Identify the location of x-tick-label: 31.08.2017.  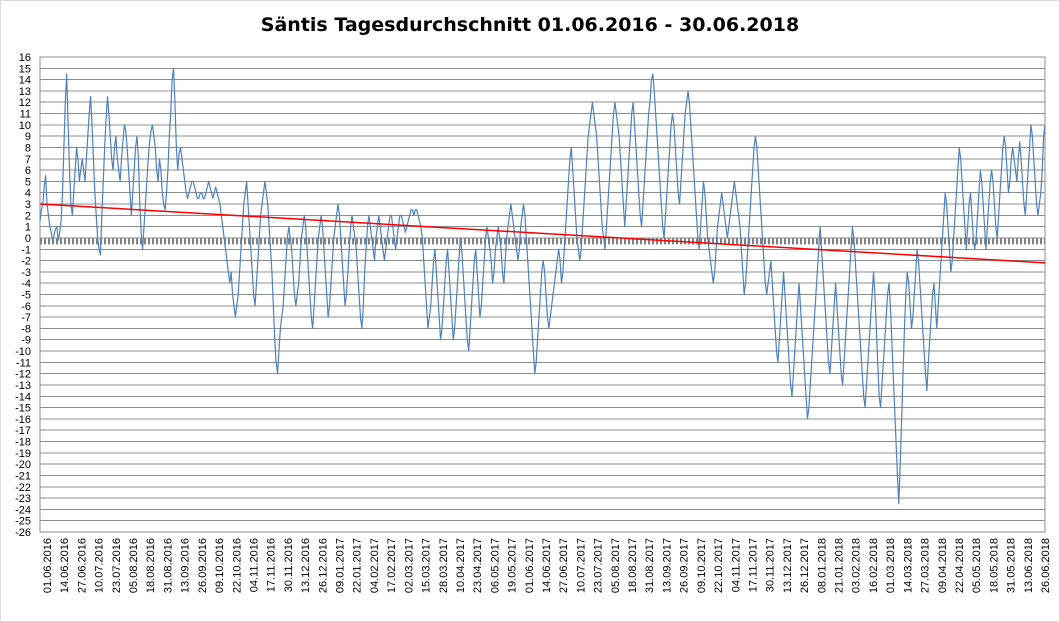
(650, 565).